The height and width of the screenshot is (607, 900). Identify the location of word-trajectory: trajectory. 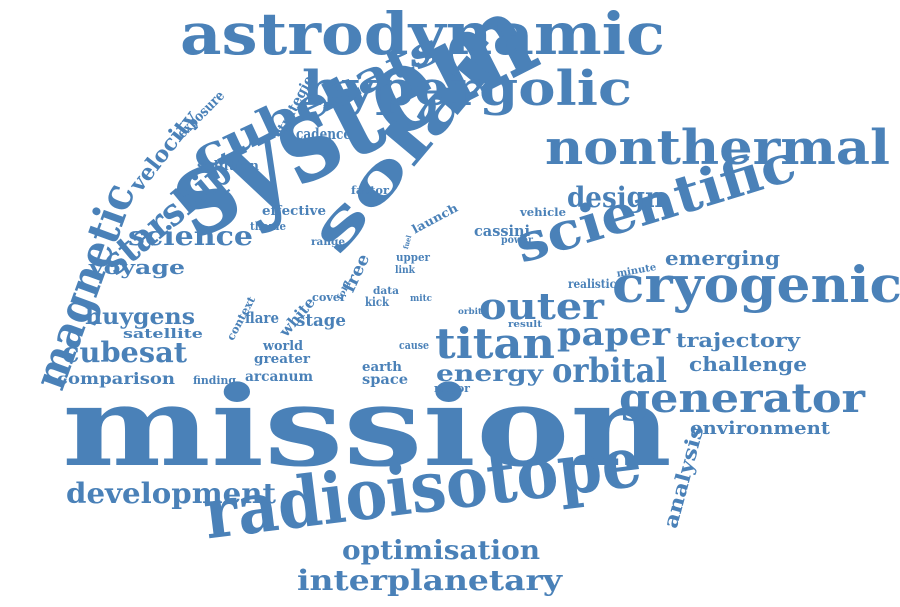
(738, 340).